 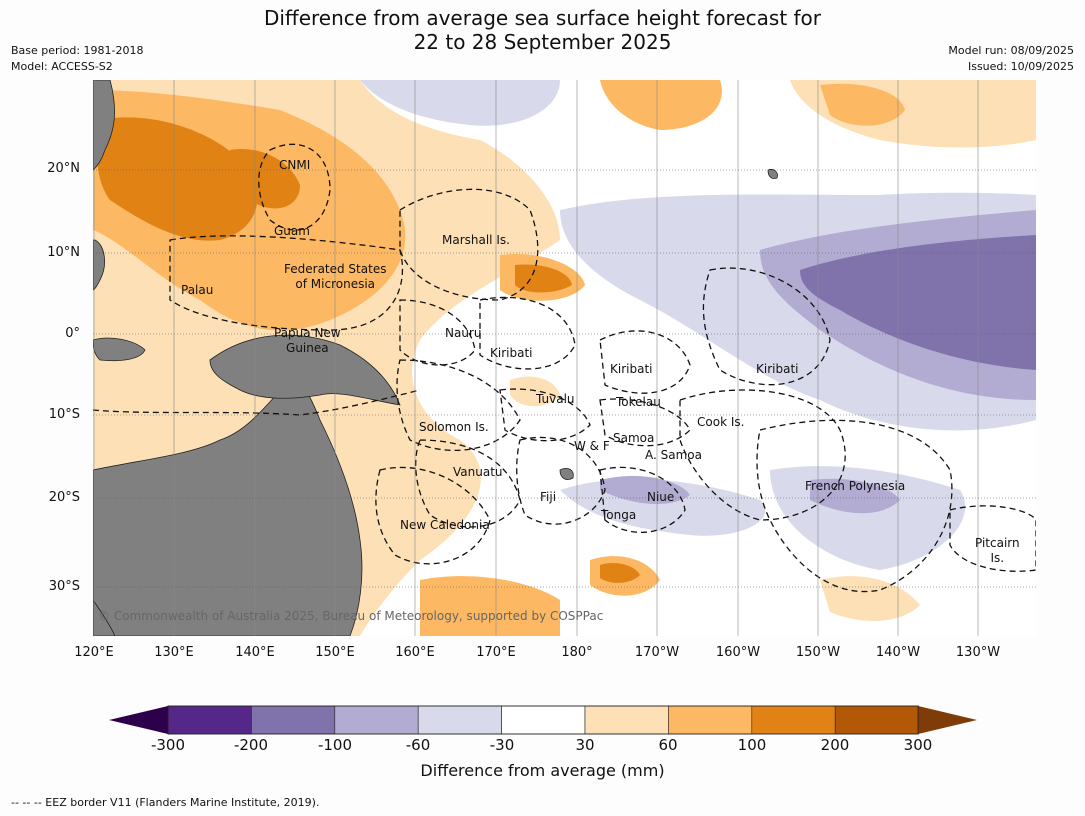 What do you see at coordinates (168, 745) in the screenshot?
I see `colorbar-tick: -300` at bounding box center [168, 745].